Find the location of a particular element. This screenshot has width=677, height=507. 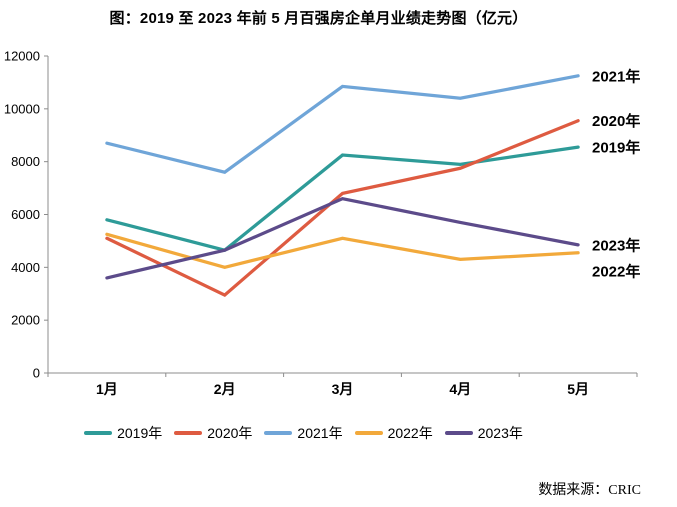

legend-label: 2023年 is located at coordinates (500, 433).